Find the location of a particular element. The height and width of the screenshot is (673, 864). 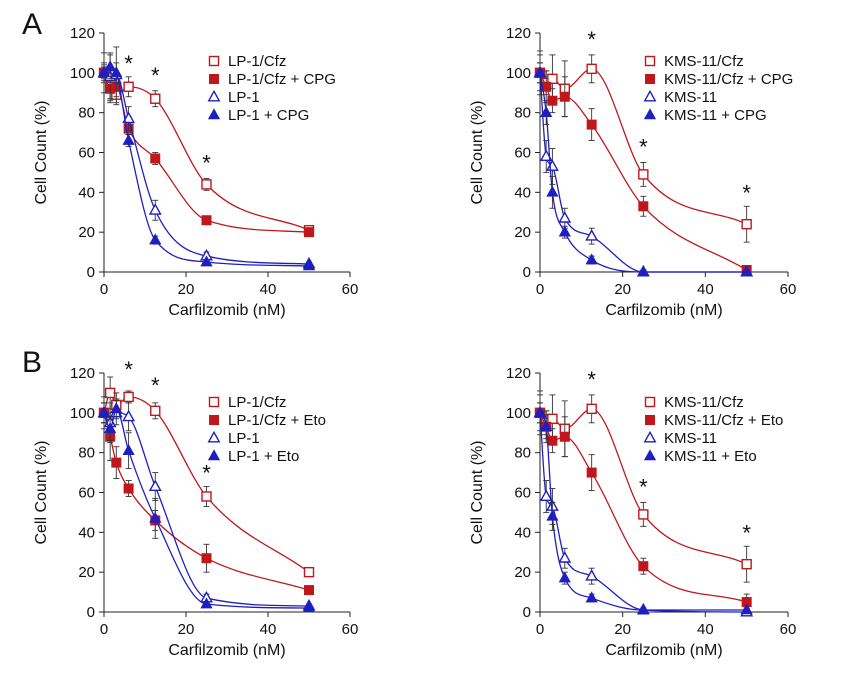

legend-label: KMS-11/Cfz + CPG is located at coordinates (728, 79).